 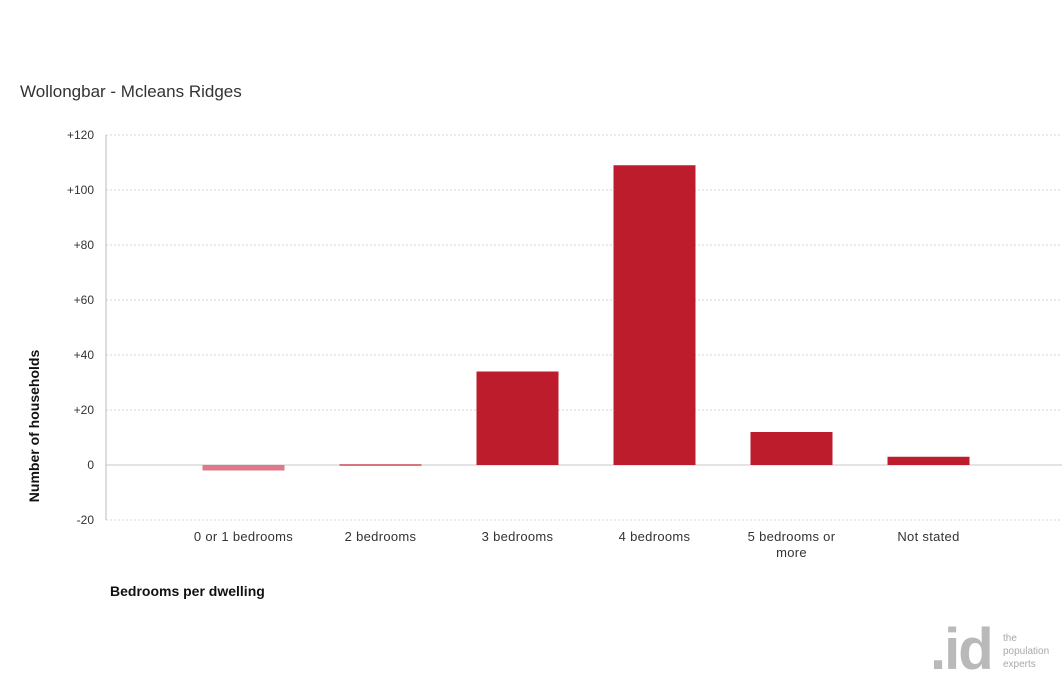 I want to click on chart-title: Wollongbar - Mcleans Ridges, so click(x=131, y=91).